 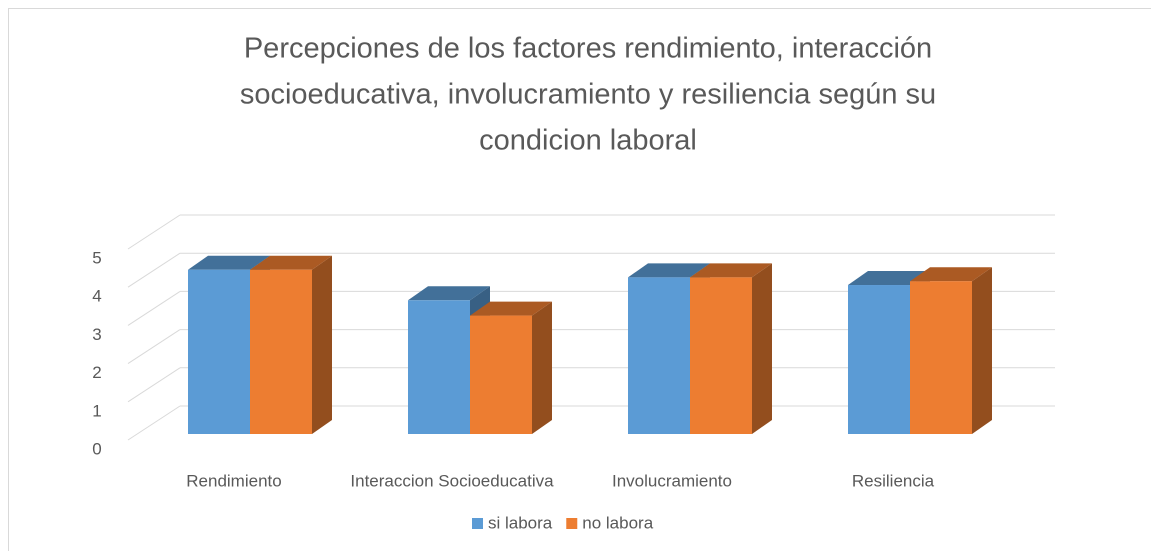 What do you see at coordinates (96, 296) in the screenshot?
I see `y-tick-label: 4` at bounding box center [96, 296].